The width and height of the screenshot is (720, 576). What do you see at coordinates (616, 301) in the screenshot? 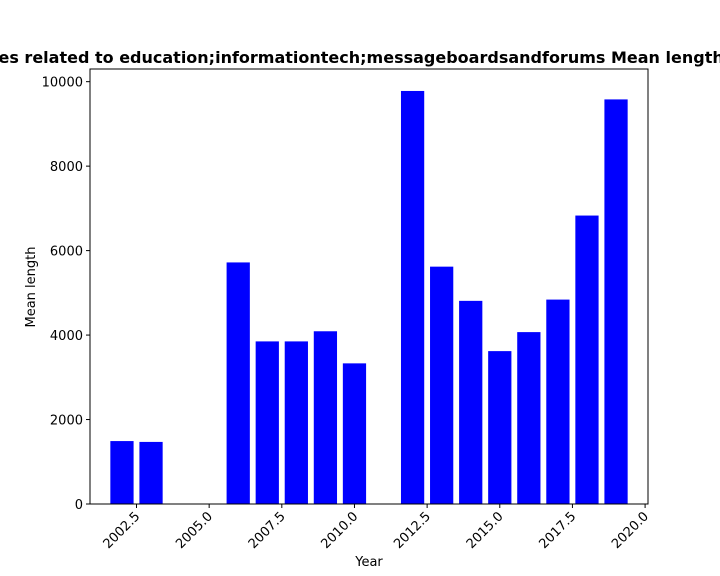
I see `bar-2019` at bounding box center [616, 301].